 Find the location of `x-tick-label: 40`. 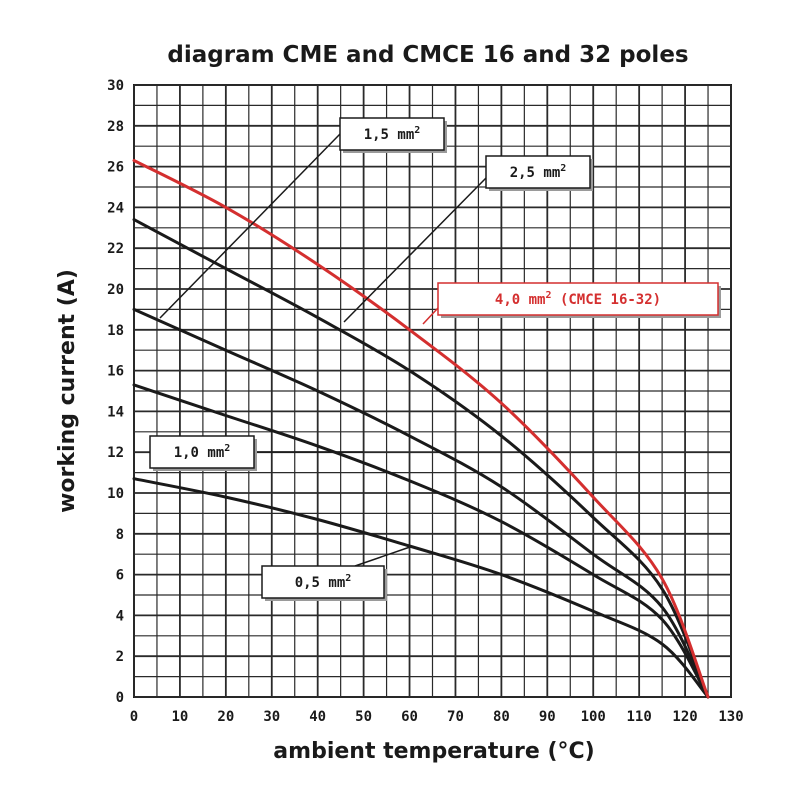

x-tick-label: 40 is located at coordinates (317, 717).